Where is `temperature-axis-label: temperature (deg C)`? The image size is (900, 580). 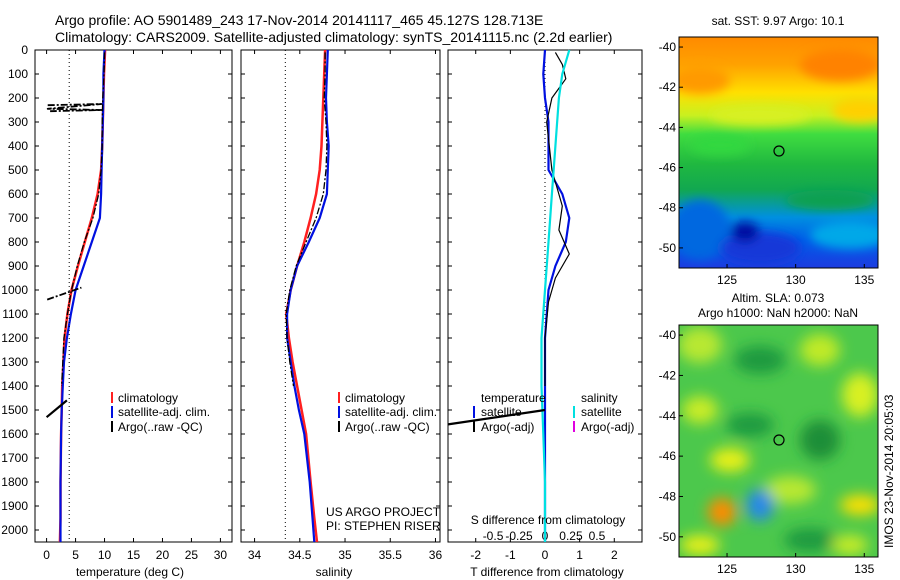 temperature-axis-label: temperature (deg C) is located at coordinates (130, 572).